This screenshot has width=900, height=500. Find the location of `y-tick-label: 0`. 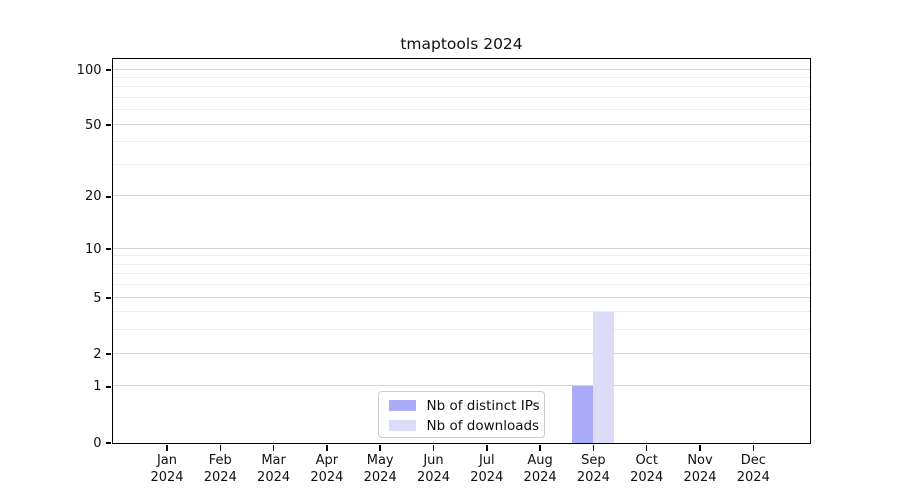

y-tick-label: 0 is located at coordinates (97, 443).